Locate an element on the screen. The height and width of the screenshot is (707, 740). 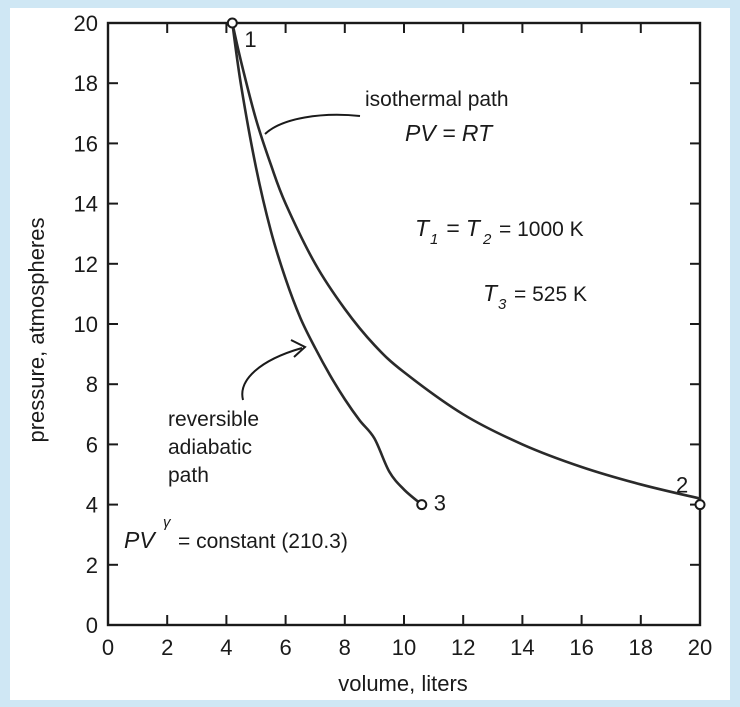
temperature-label-1: T 1 = T 2 = 1000 K is located at coordinates (499, 231).